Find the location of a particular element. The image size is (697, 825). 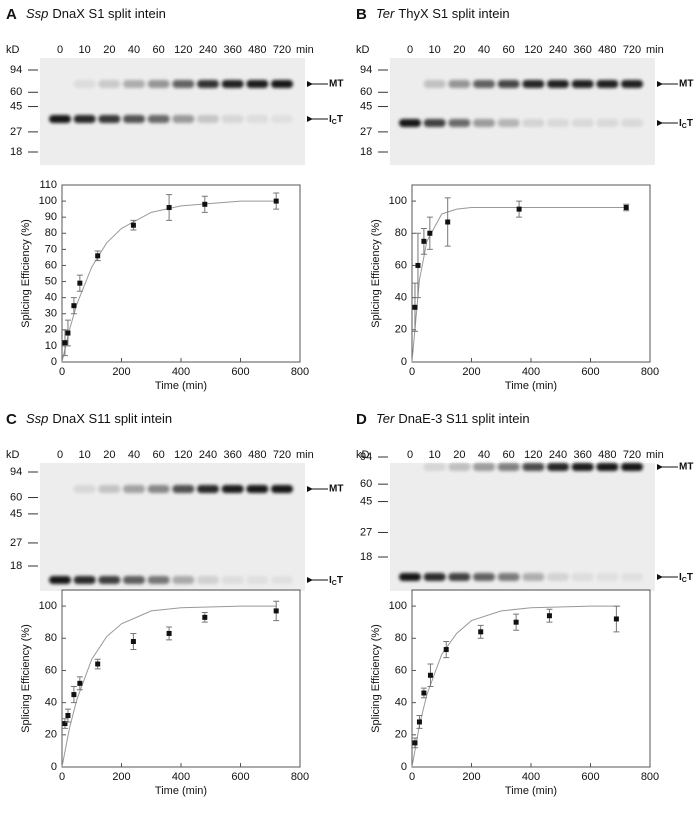

y-tick-label: 80 is located at coordinates (51, 638).